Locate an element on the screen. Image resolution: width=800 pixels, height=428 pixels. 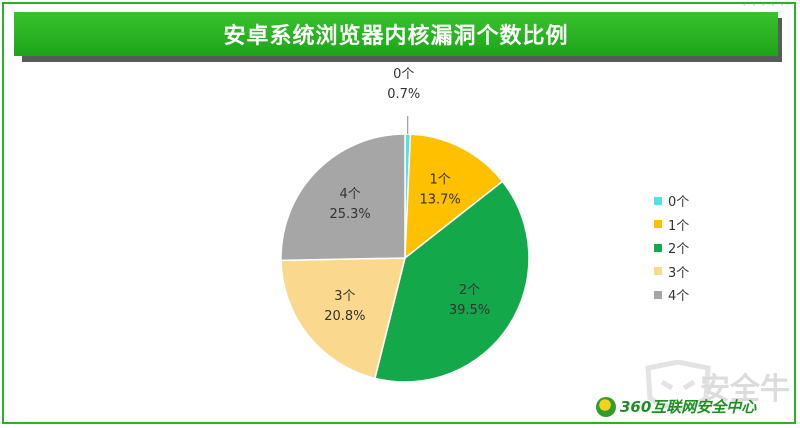
brand-logo-icon is located at coordinates (606, 406).